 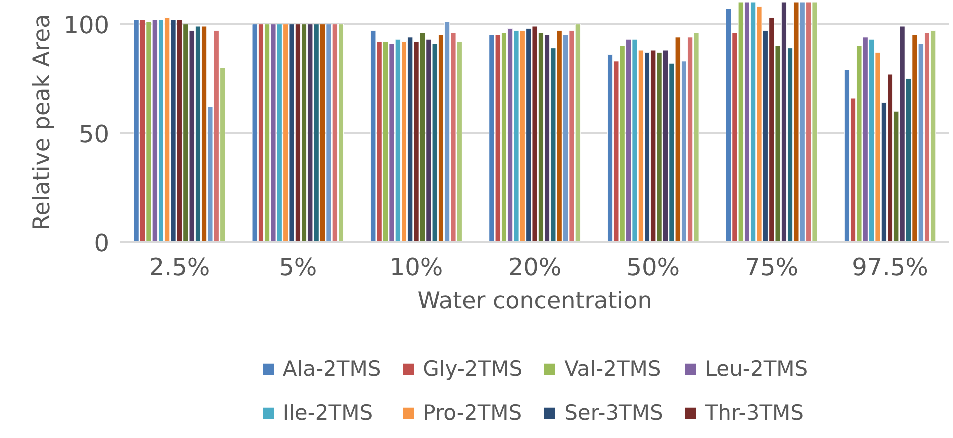 I want to click on legend-label: Ala-2TMS, so click(x=332, y=369).